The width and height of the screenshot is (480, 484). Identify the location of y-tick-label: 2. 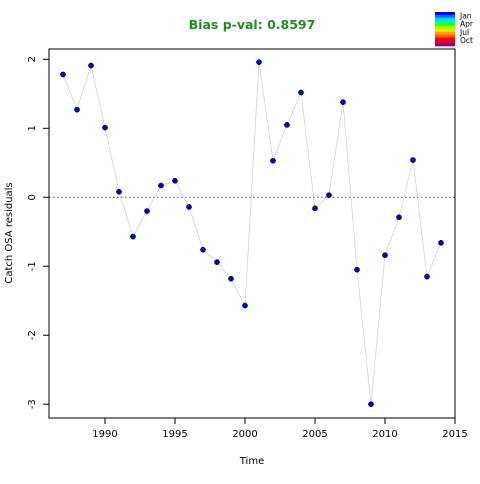
(32, 59).